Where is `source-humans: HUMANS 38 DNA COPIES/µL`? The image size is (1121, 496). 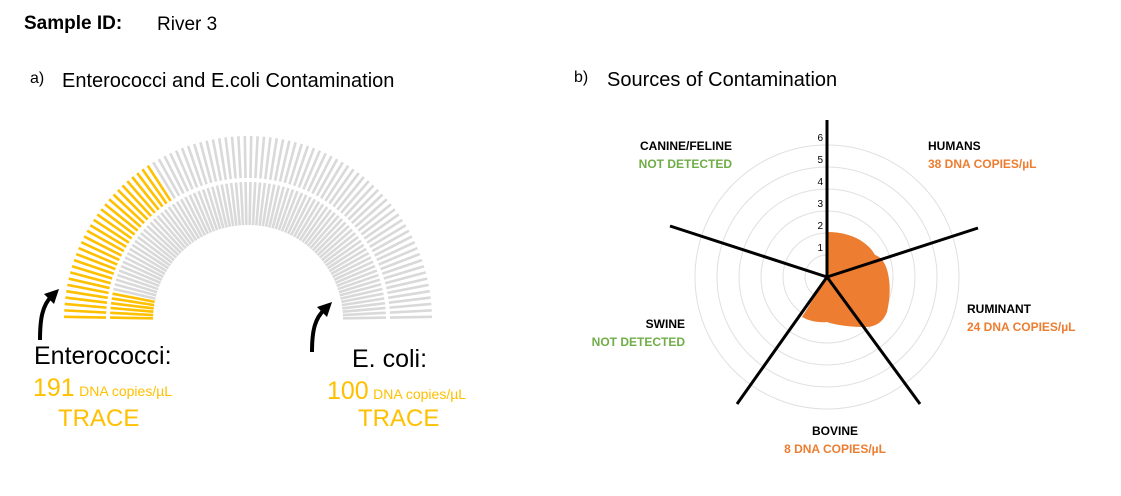
source-humans: HUMANS 38 DNA COPIES/µL is located at coordinates (982, 155).